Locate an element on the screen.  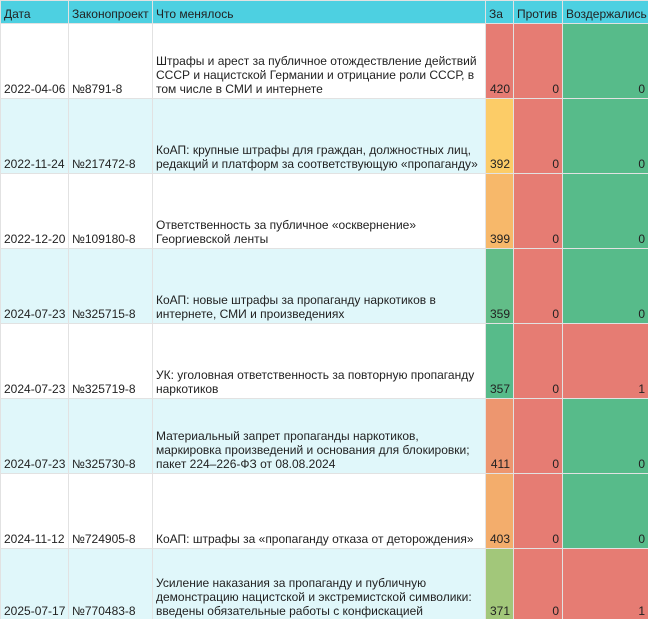
for-cell: 392 is located at coordinates (499, 136).